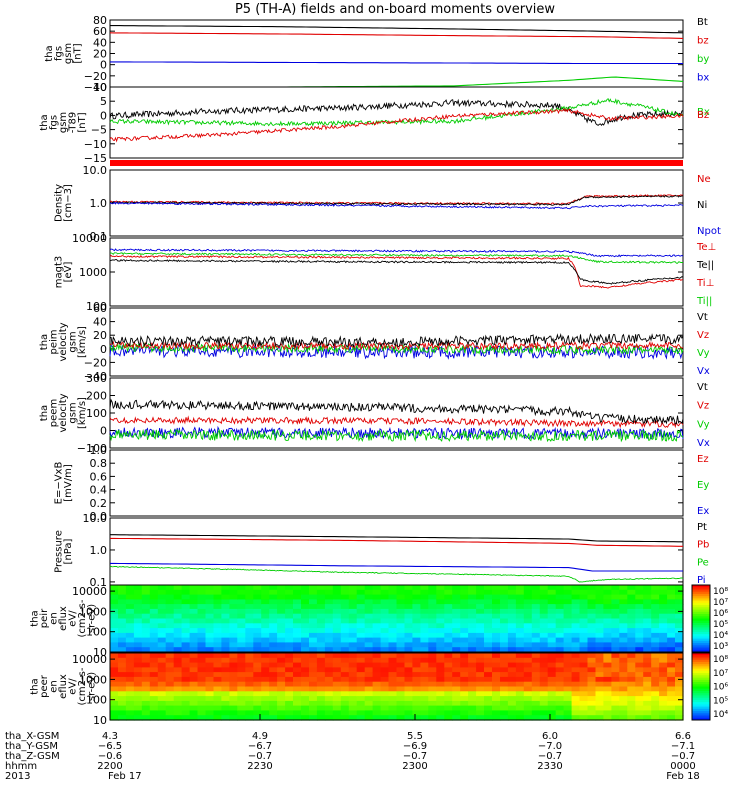 The width and height of the screenshot is (750, 800). I want to click on series-line-black, so click(396, 411).